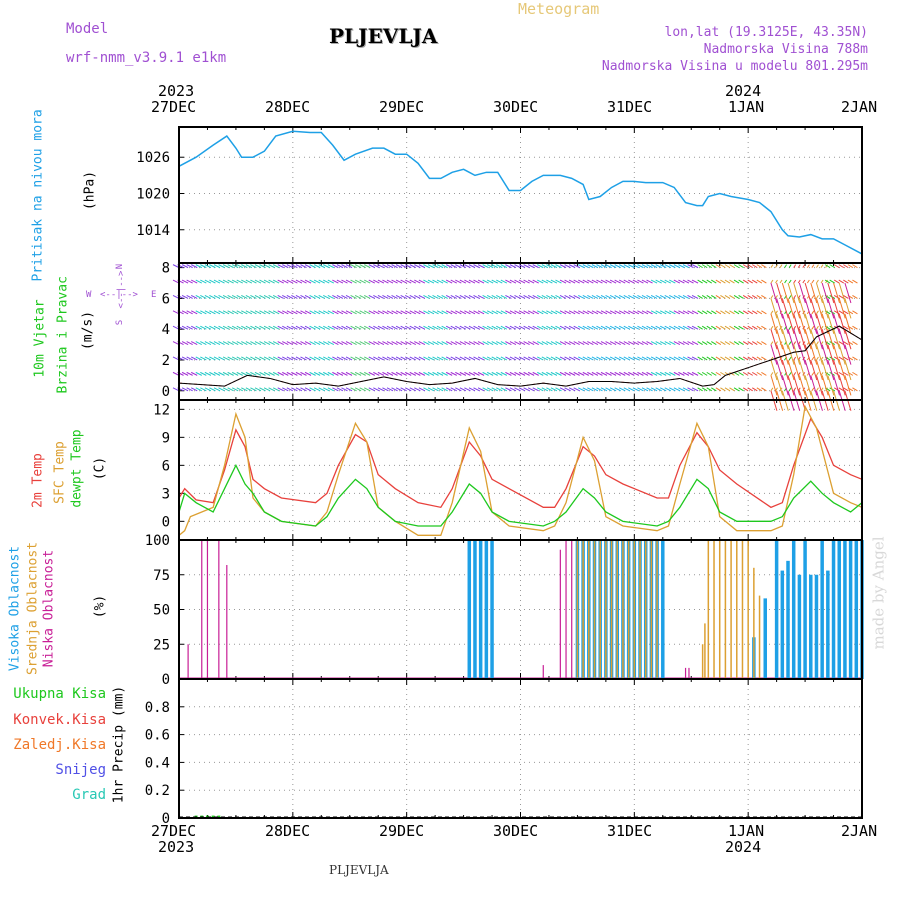  Describe the element at coordinates (153, 158) in the screenshot. I see `y-tick-label: 1026` at that location.